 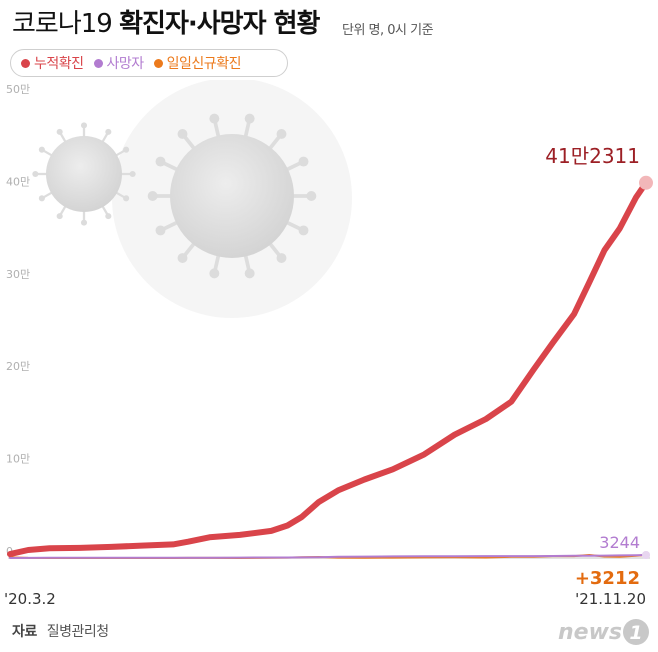 I want to click on legend-dot-daily, so click(x=158, y=63).